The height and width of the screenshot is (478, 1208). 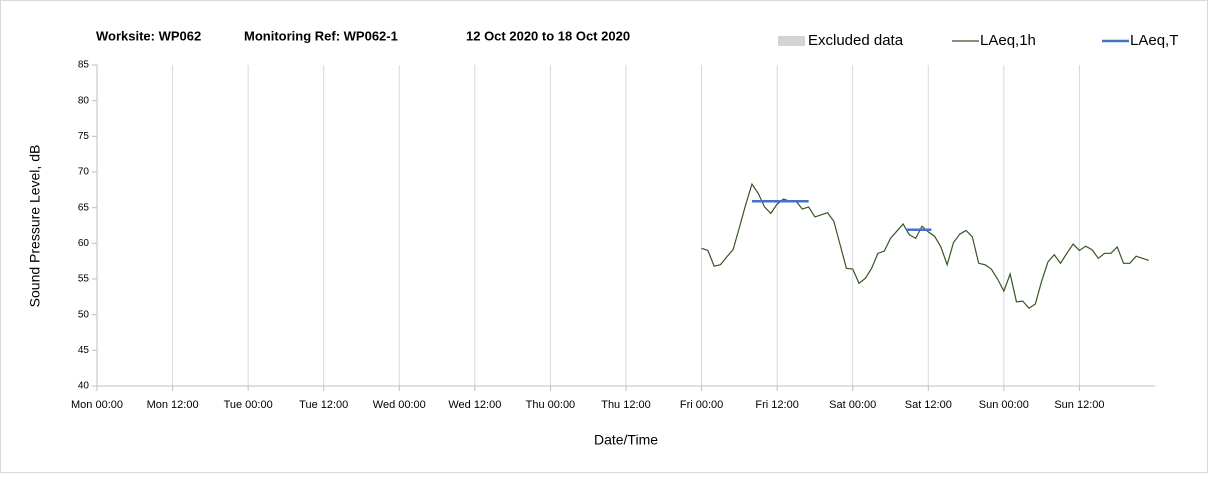 What do you see at coordinates (35, 226) in the screenshot?
I see `y-axis-label: Sound Pressure Level, dB` at bounding box center [35, 226].